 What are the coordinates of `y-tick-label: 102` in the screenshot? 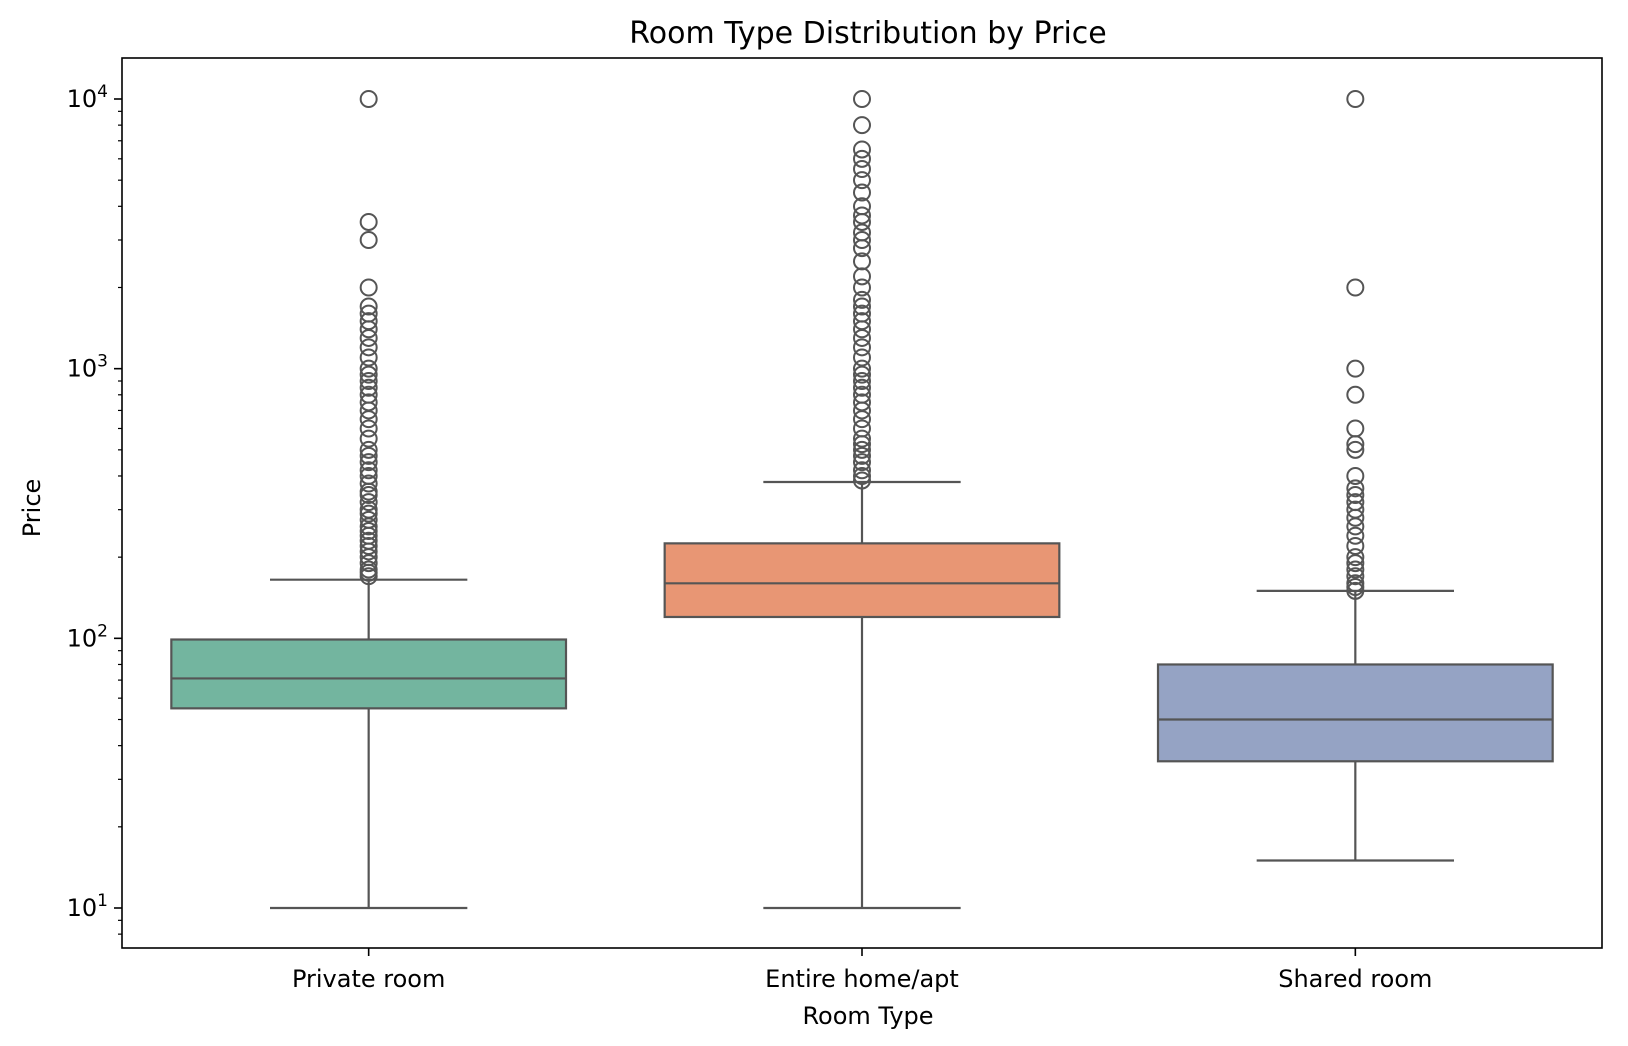 It's located at (87, 636).